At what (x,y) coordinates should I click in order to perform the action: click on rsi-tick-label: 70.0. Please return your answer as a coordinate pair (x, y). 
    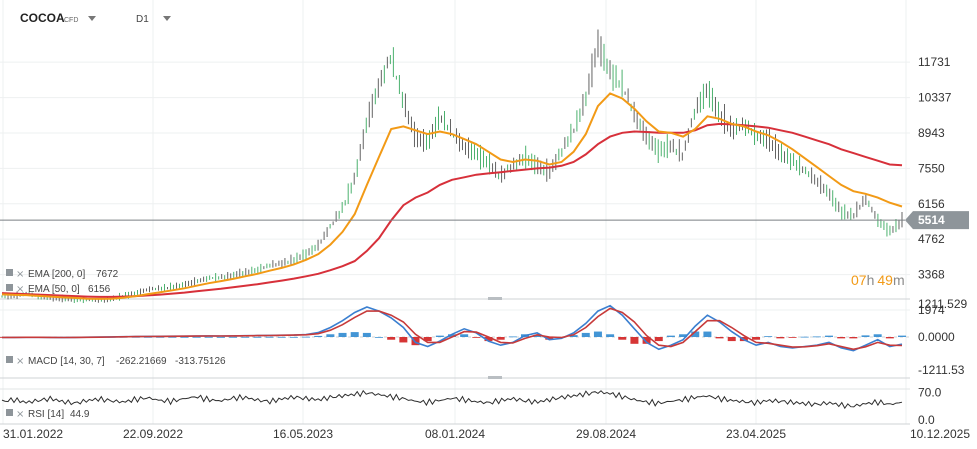
    Looking at the image, I should click on (930, 393).